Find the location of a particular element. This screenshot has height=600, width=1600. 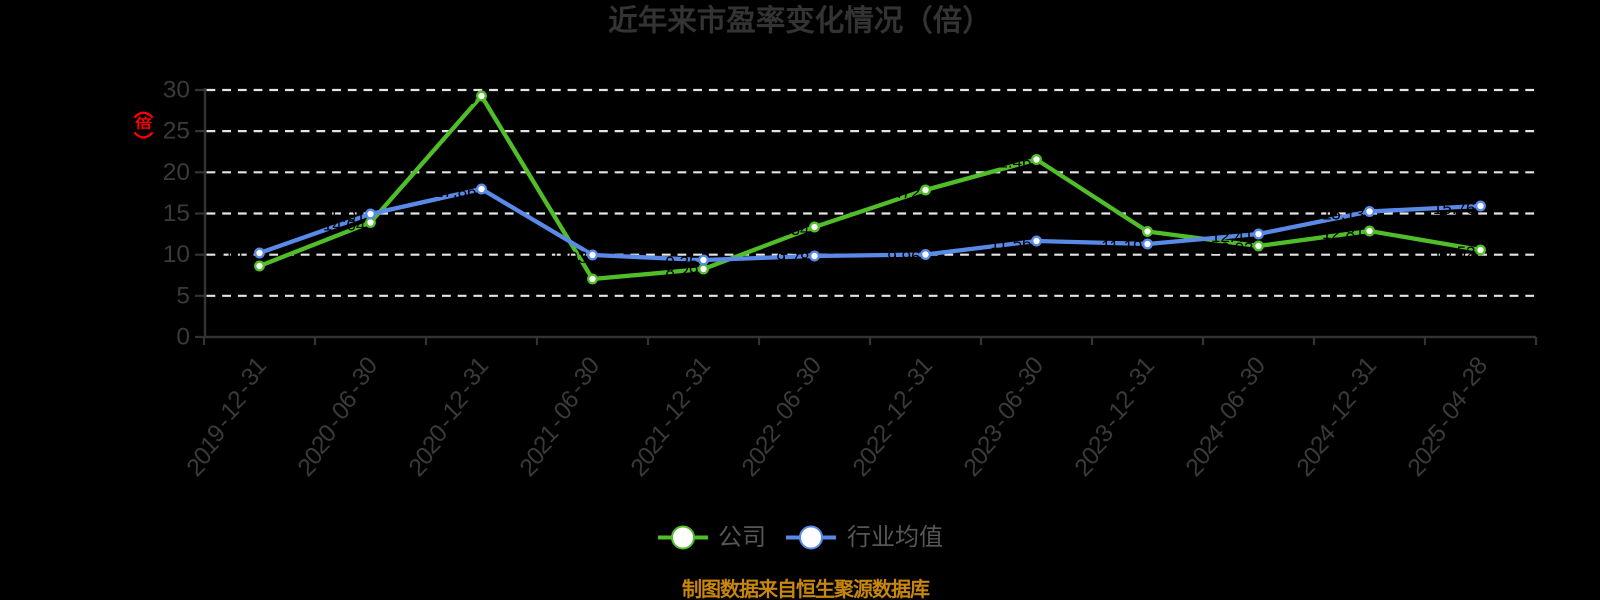

svg-text: 9.93 is located at coordinates (570, 257).